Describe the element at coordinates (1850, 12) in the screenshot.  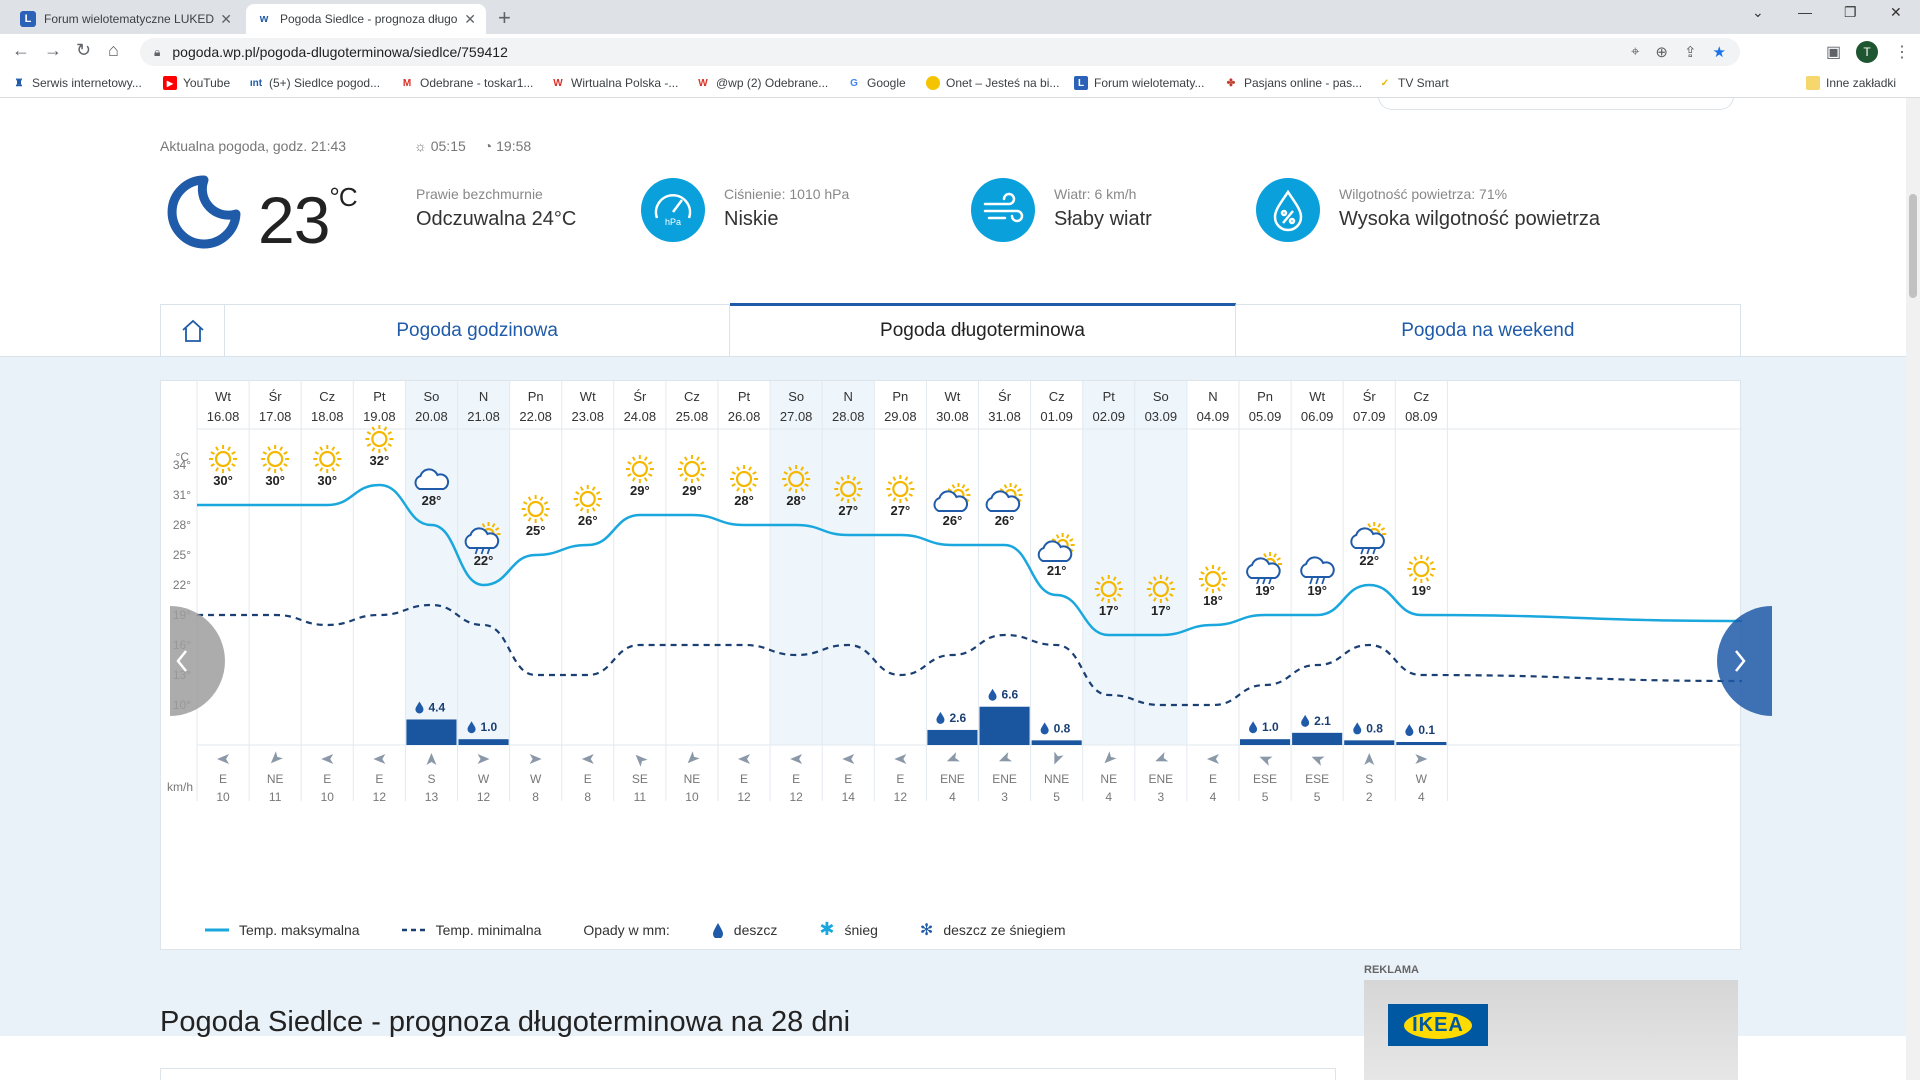
I see `restore-icon: ❐` at that location.